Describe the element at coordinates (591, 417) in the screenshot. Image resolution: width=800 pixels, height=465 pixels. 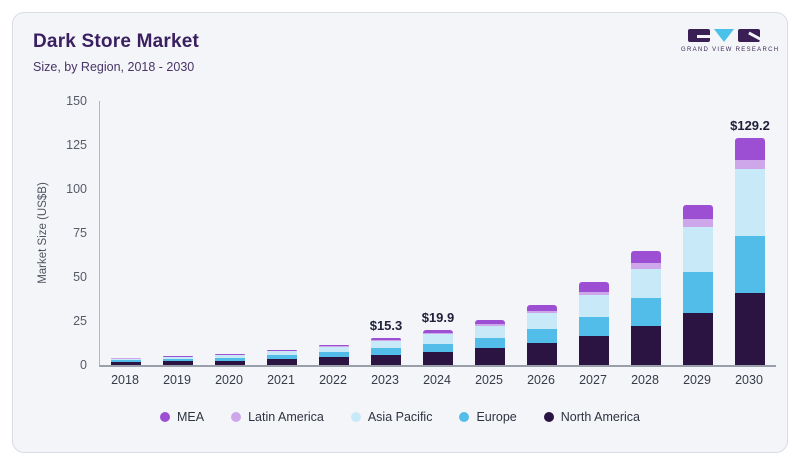
I see `legend-item-north-america: North America` at that location.